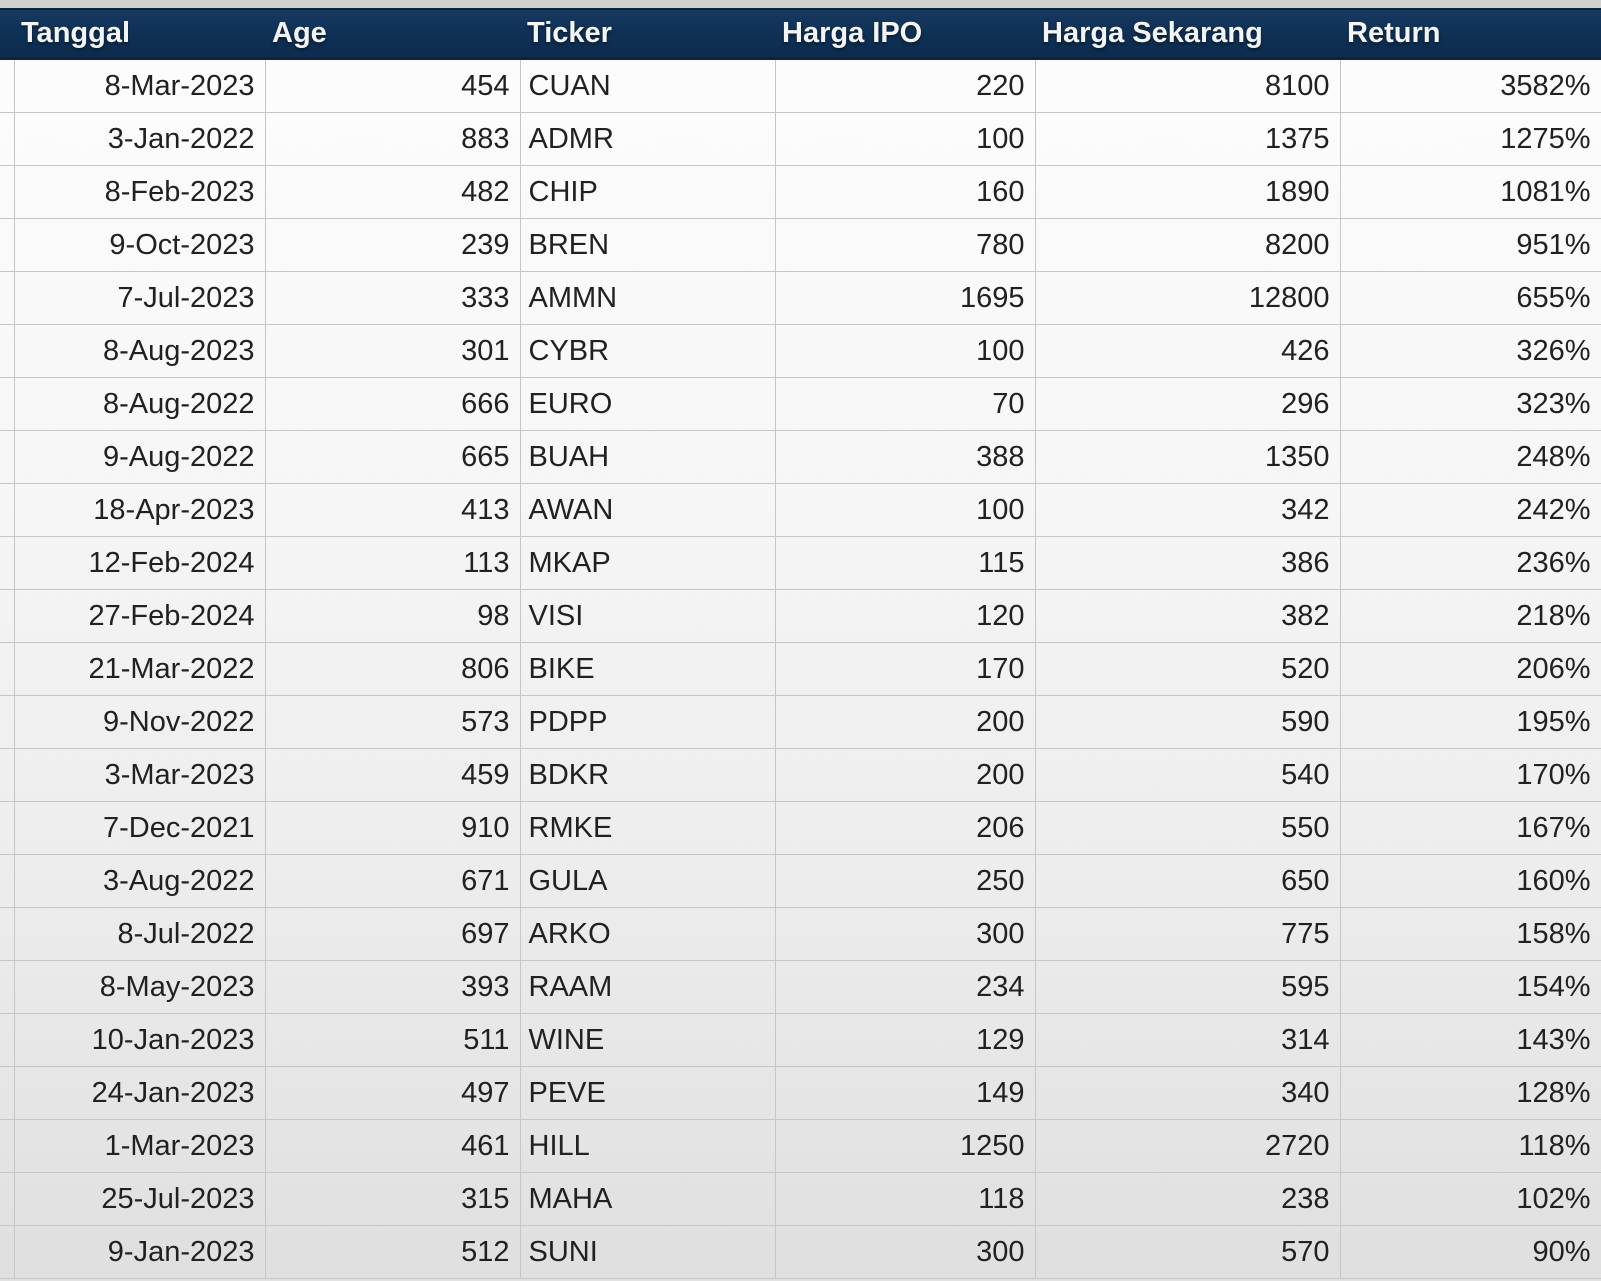  Describe the element at coordinates (139, 775) in the screenshot. I see `cell-tanggal: 3-Mar-2023` at that location.